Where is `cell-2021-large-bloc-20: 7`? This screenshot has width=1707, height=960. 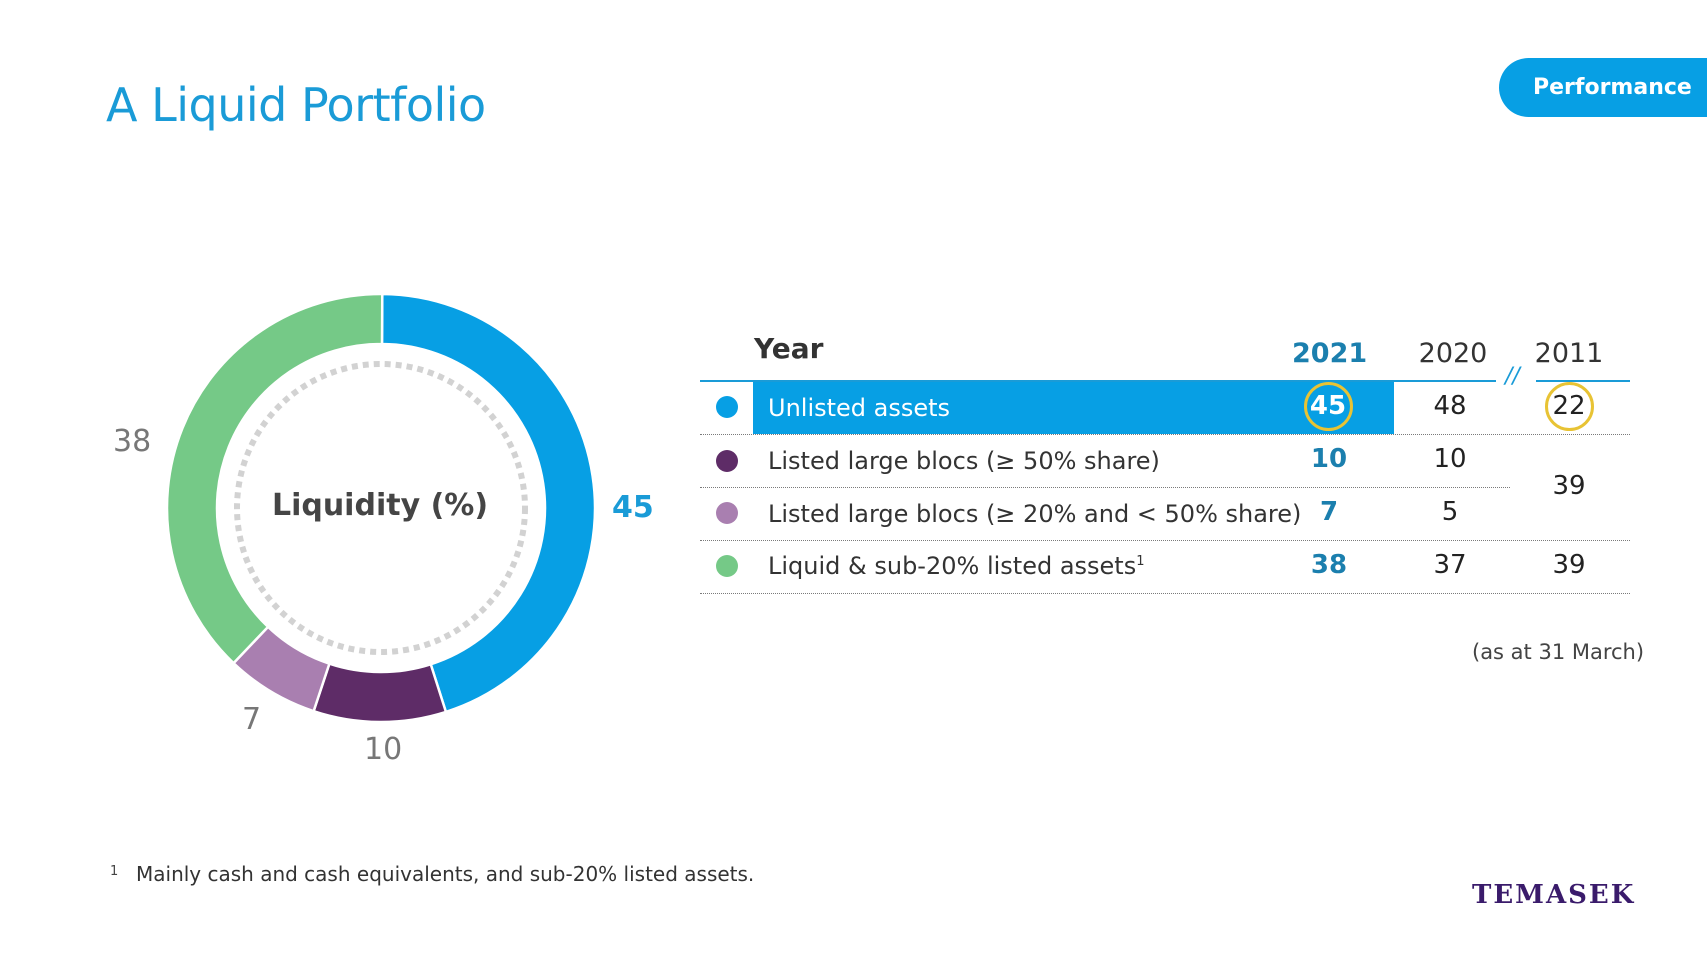 cell-2021-large-bloc-20: 7 is located at coordinates (1329, 512).